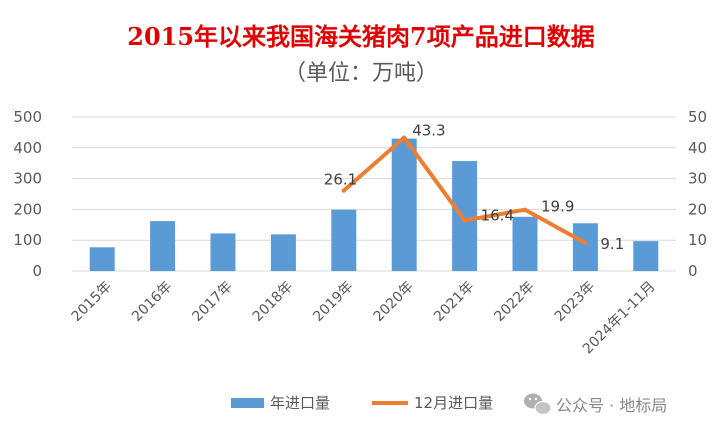  I want to click on left-tick-label: 0, so click(37, 271).